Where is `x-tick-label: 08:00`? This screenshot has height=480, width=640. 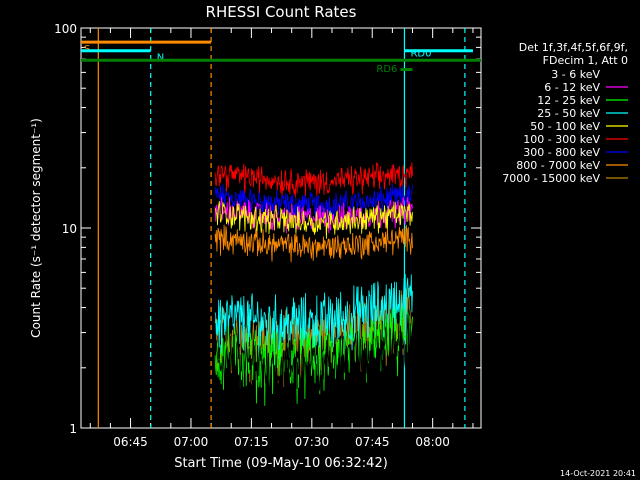
x-tick-label: 08:00 is located at coordinates (432, 442).